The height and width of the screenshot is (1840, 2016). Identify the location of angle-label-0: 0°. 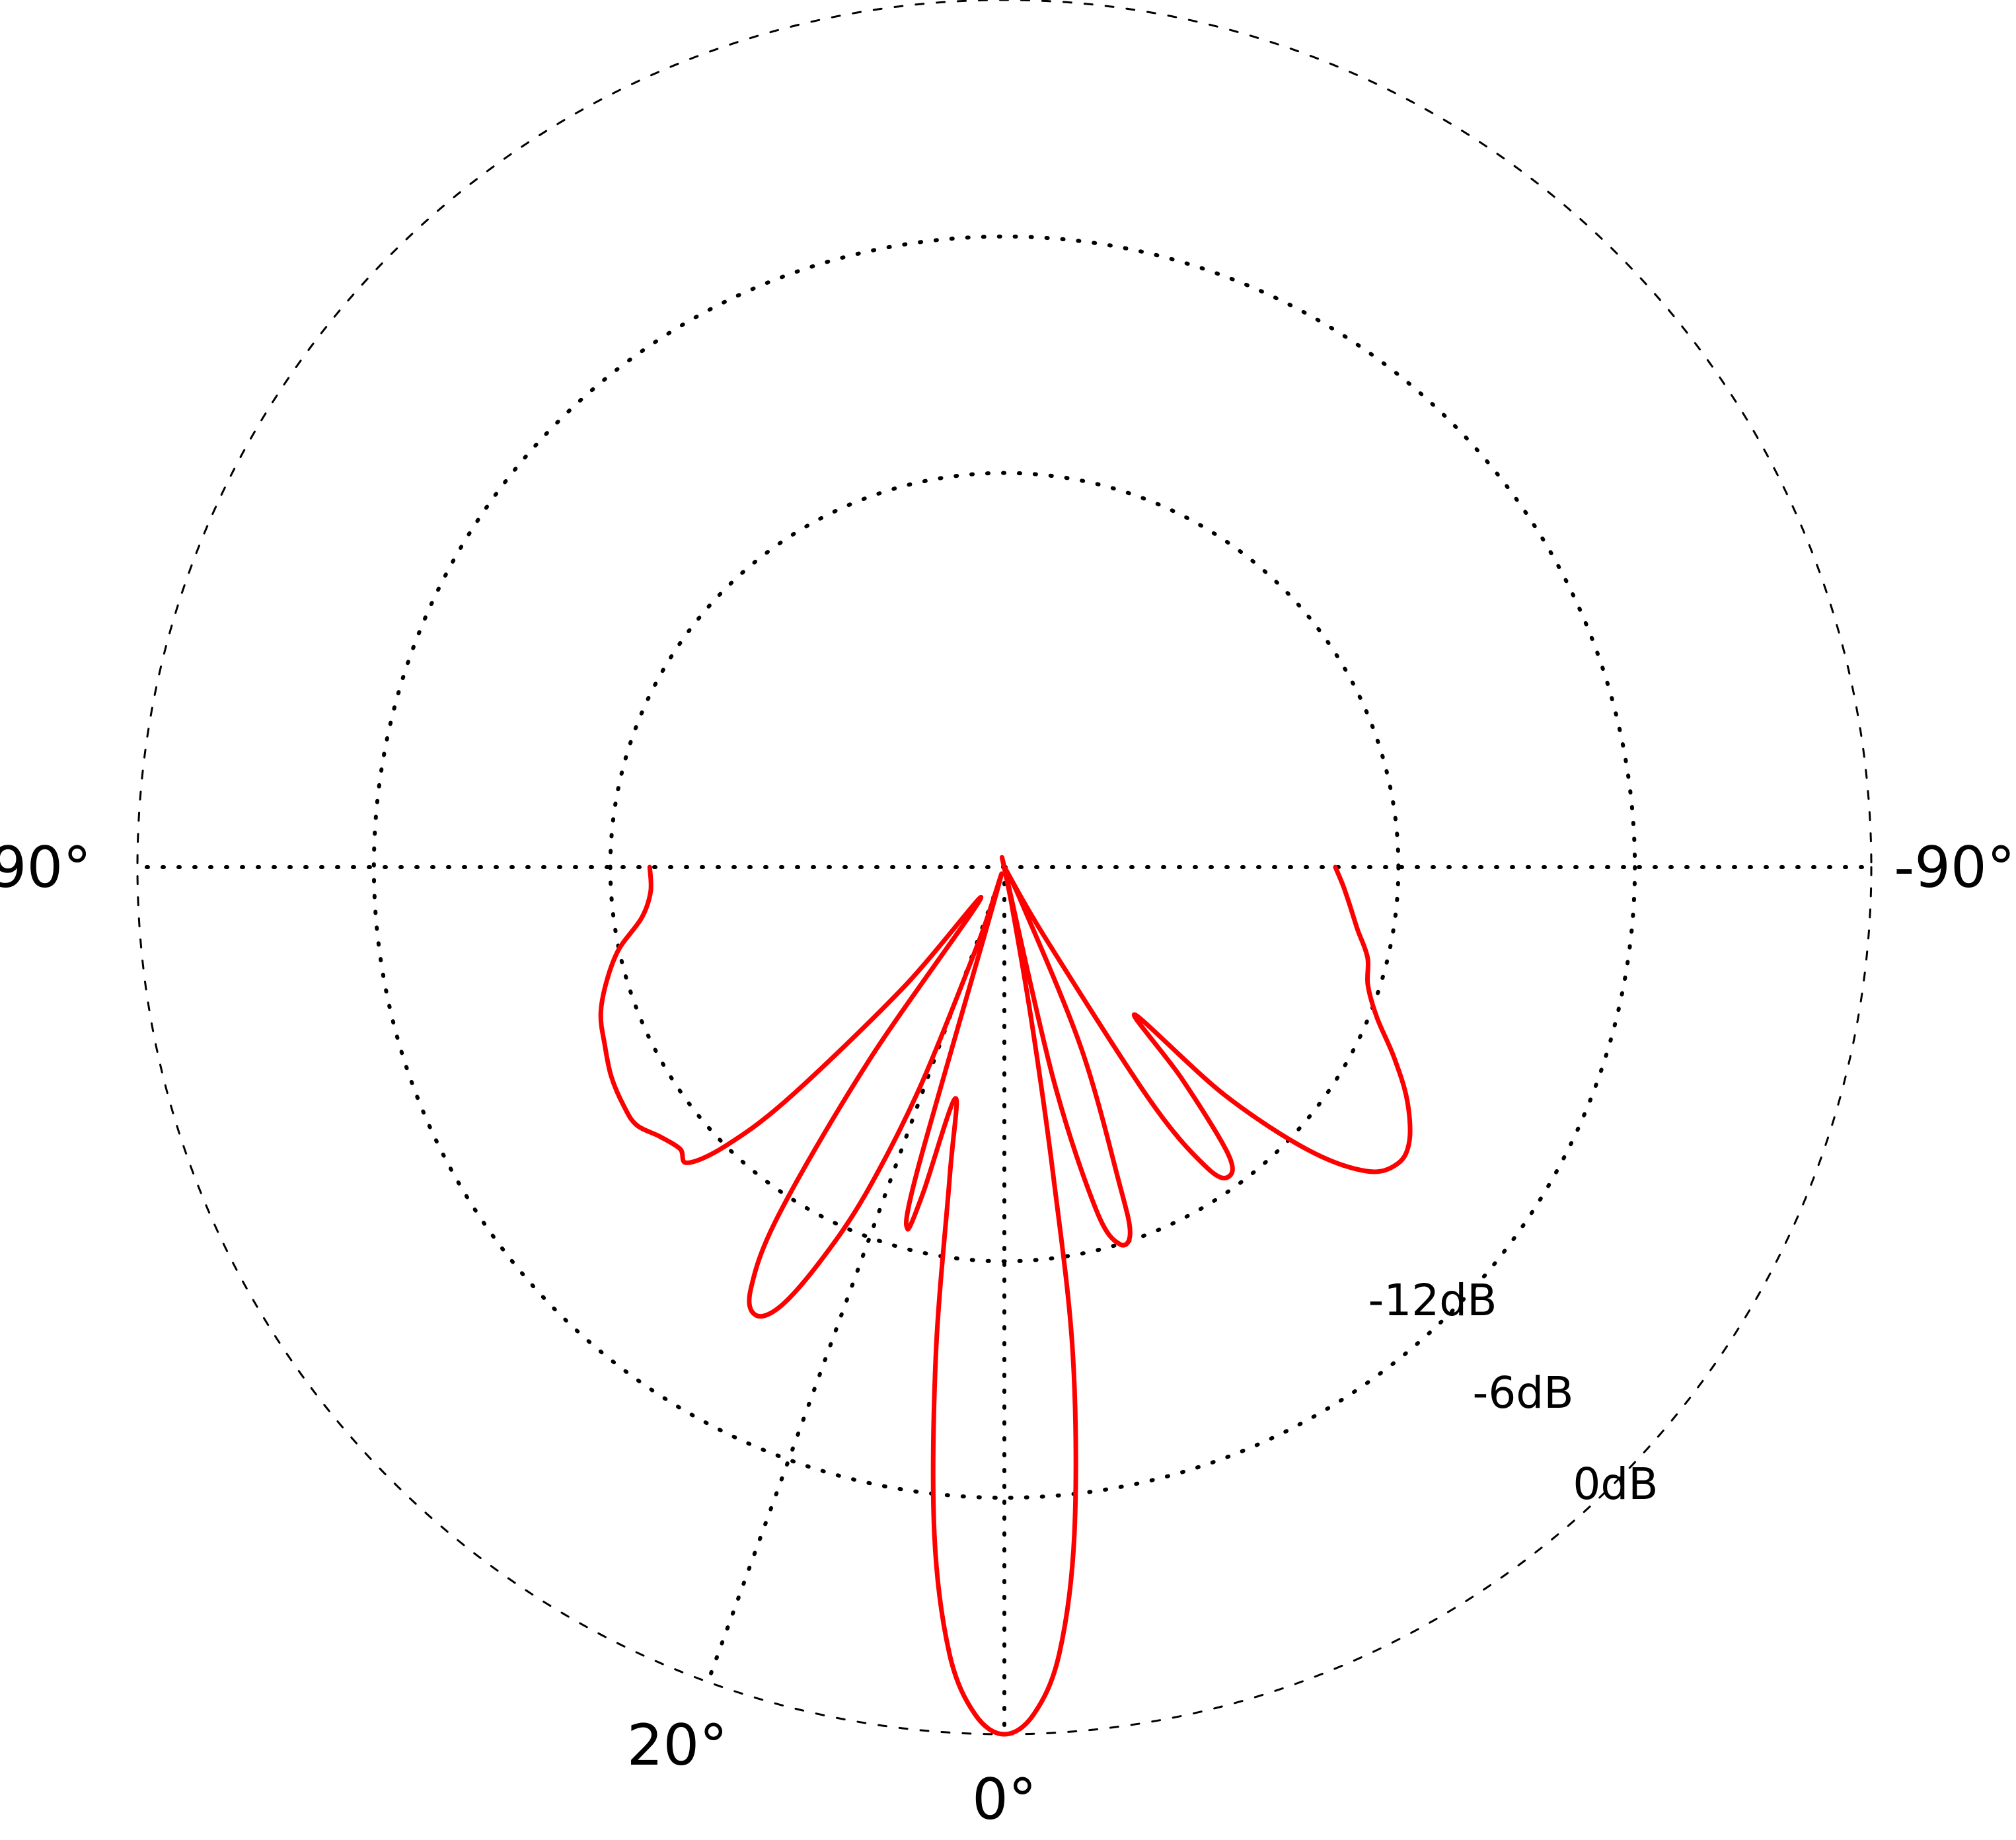
(1004, 1800).